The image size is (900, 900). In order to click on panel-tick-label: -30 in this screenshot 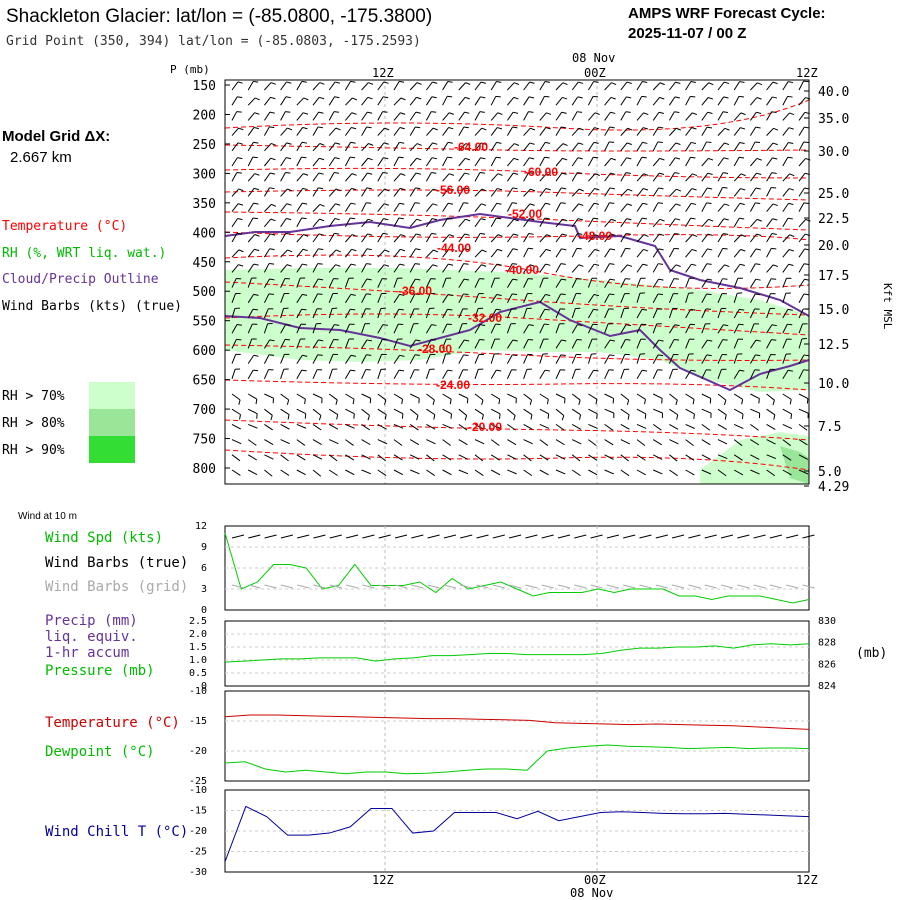, I will do `click(198, 872)`.